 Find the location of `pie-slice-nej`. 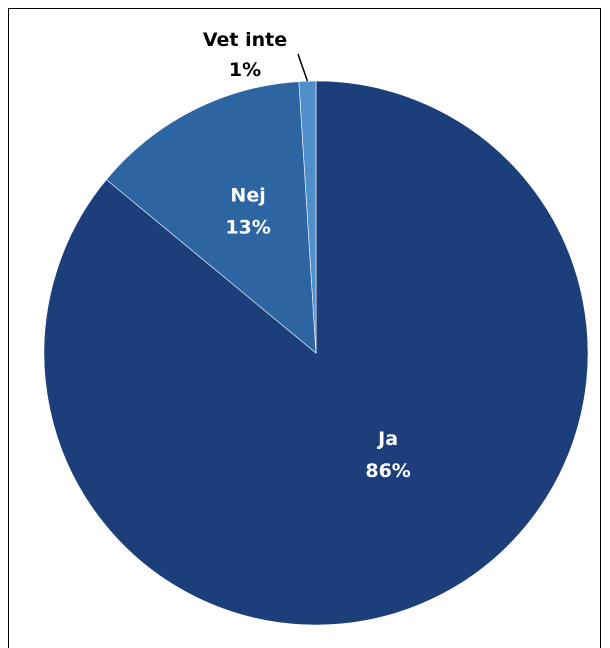

pie-slice-nej is located at coordinates (211, 217).